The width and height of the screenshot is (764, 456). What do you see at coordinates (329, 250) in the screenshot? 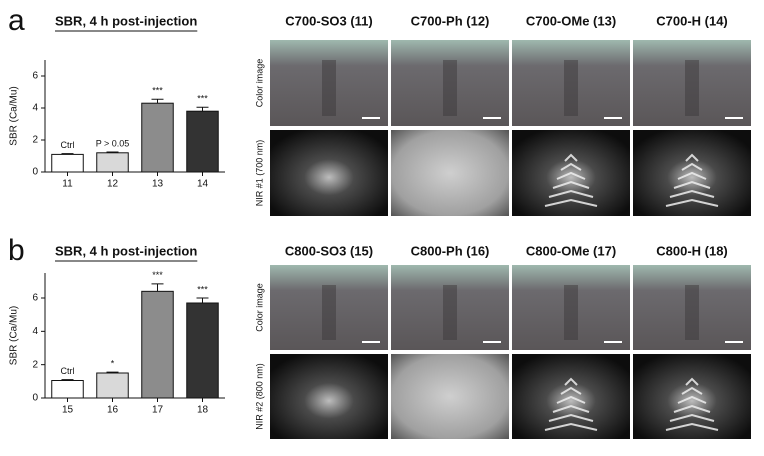
I see `image-title: C800-SO3 (15)` at bounding box center [329, 250].